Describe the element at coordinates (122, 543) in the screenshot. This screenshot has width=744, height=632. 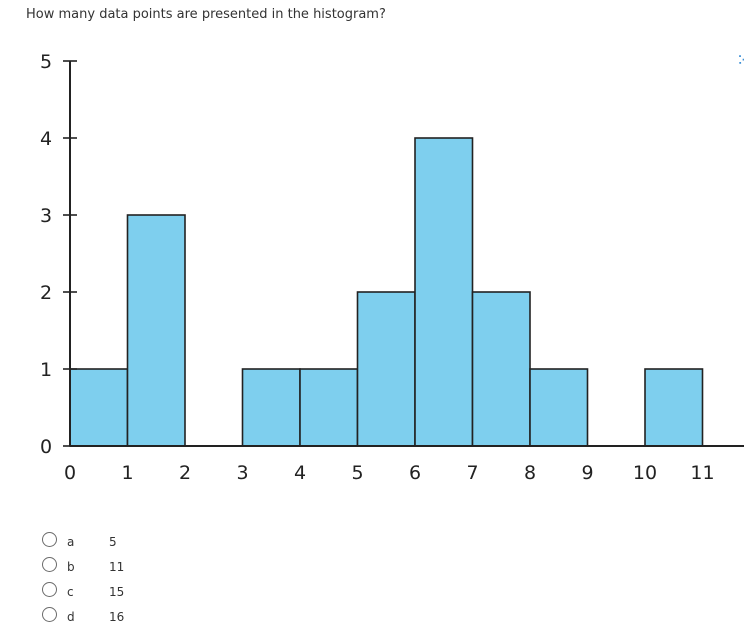
I see `option-a: a 5` at that location.